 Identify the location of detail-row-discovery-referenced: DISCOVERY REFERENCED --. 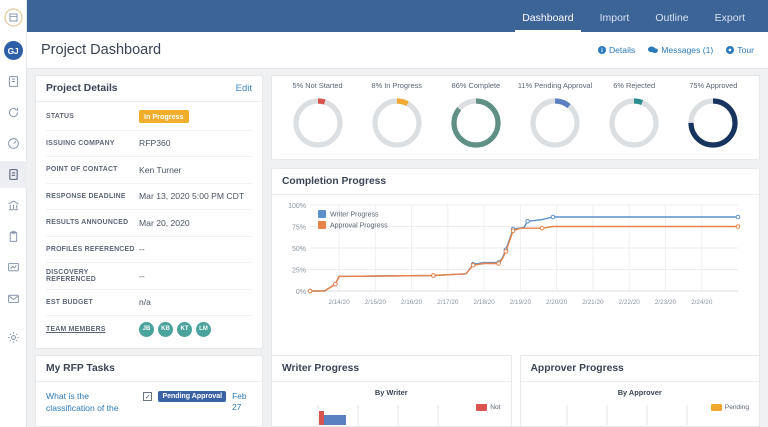
(149, 276).